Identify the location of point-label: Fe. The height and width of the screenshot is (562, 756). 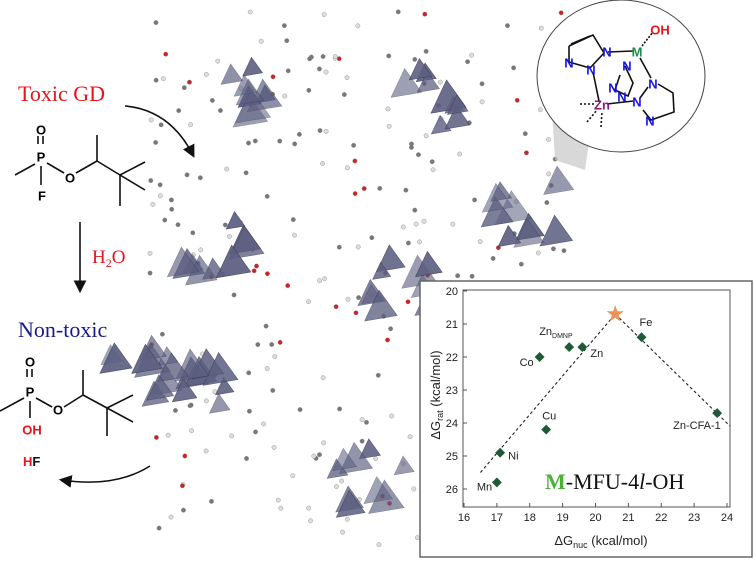
(646, 323).